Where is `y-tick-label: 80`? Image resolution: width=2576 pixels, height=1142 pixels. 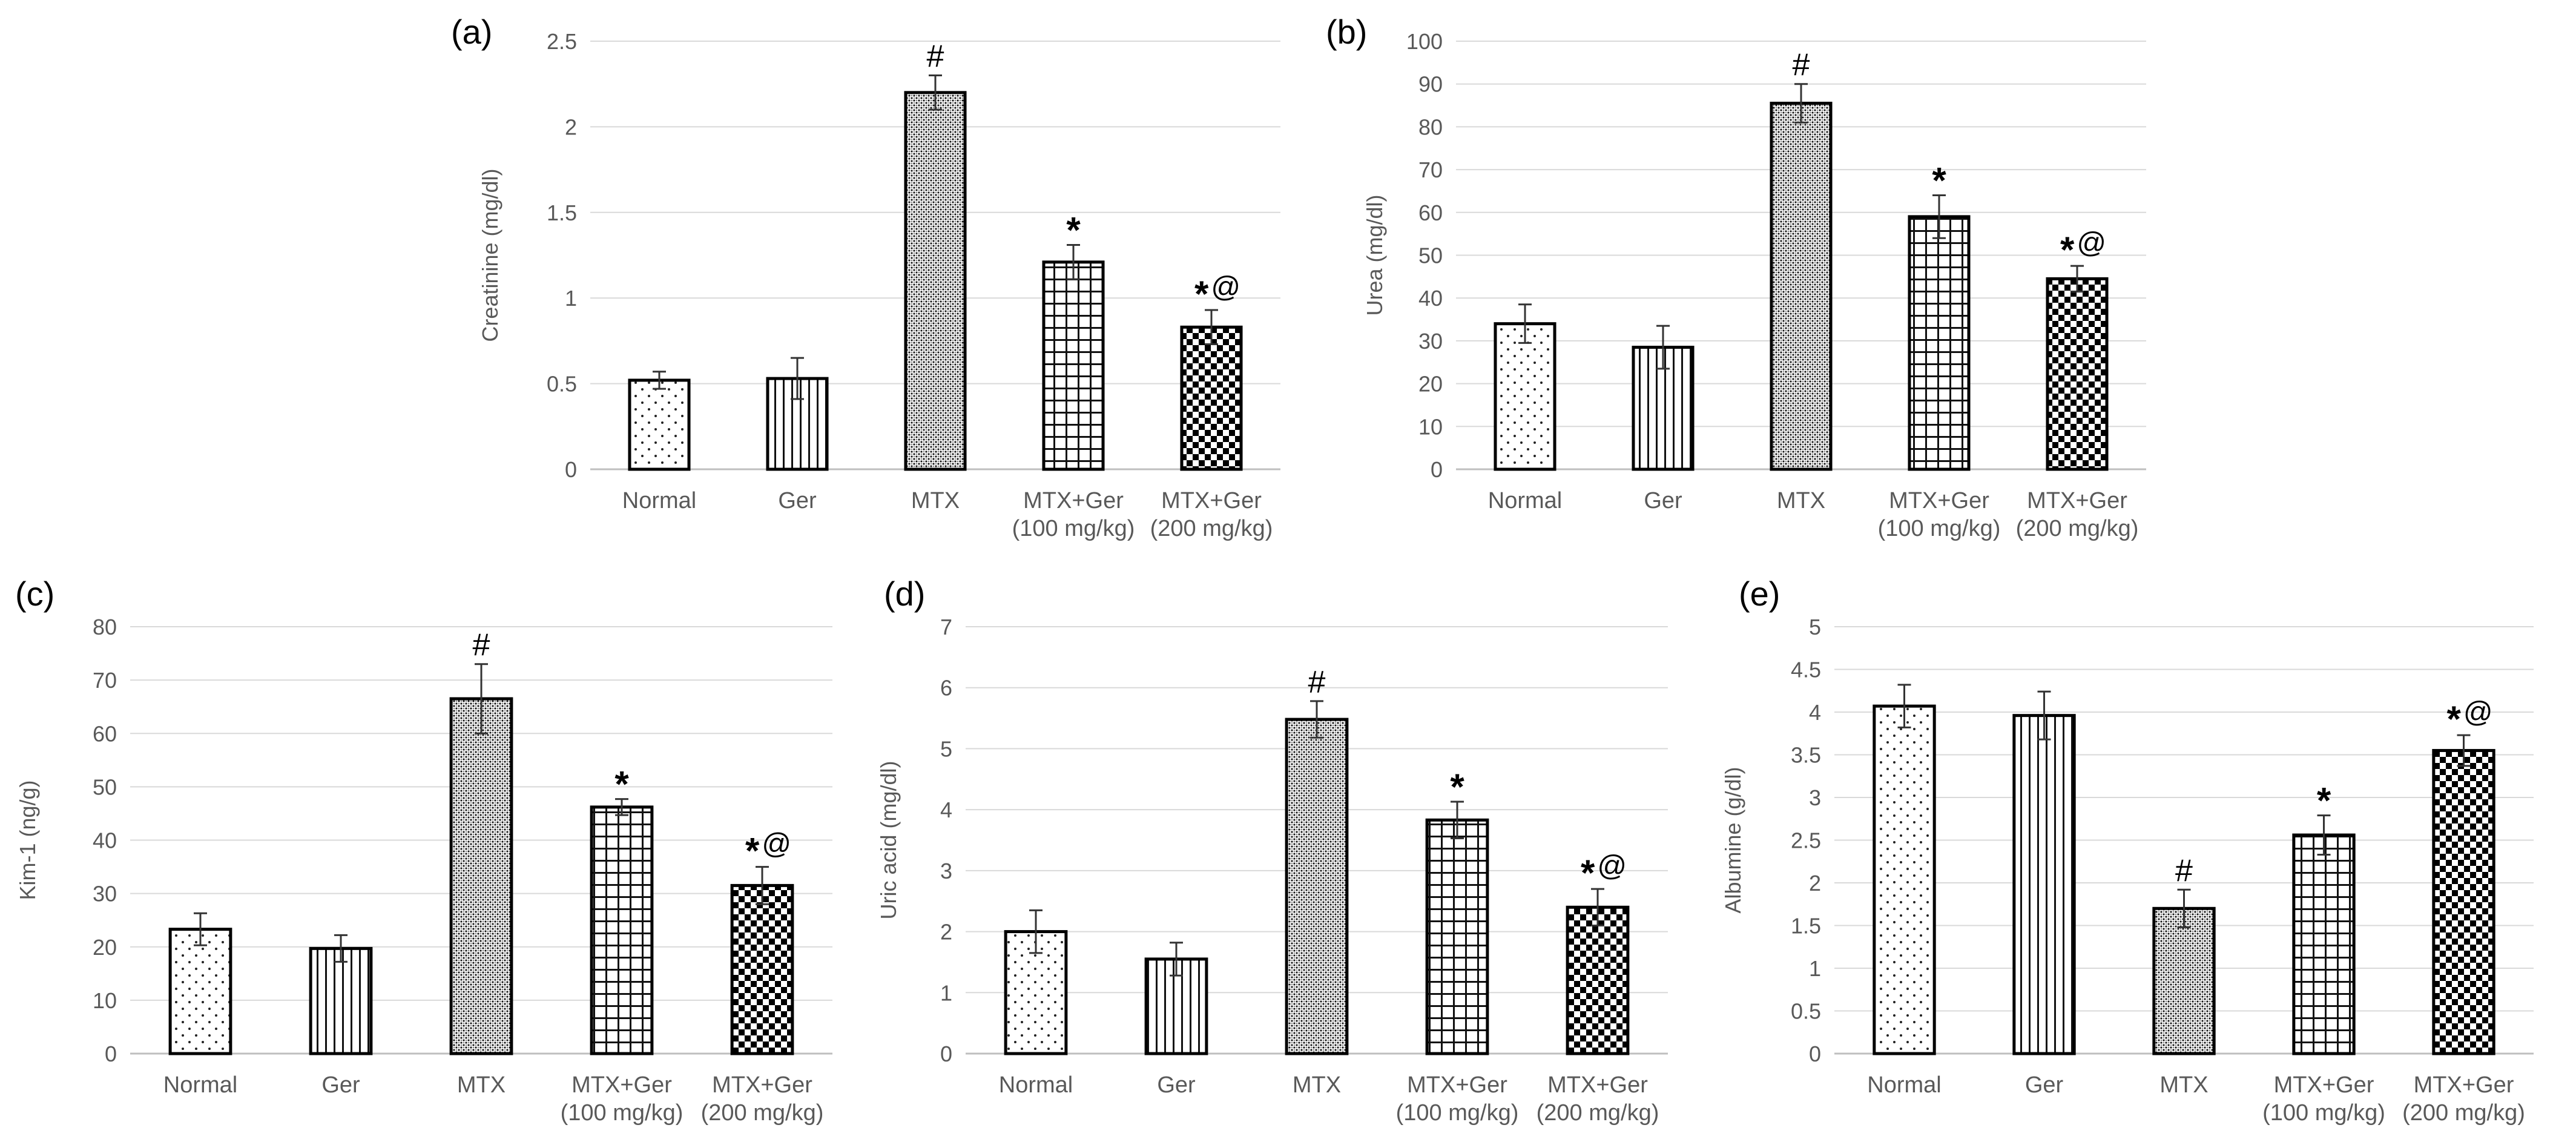
y-tick-label: 80 is located at coordinates (1430, 126).